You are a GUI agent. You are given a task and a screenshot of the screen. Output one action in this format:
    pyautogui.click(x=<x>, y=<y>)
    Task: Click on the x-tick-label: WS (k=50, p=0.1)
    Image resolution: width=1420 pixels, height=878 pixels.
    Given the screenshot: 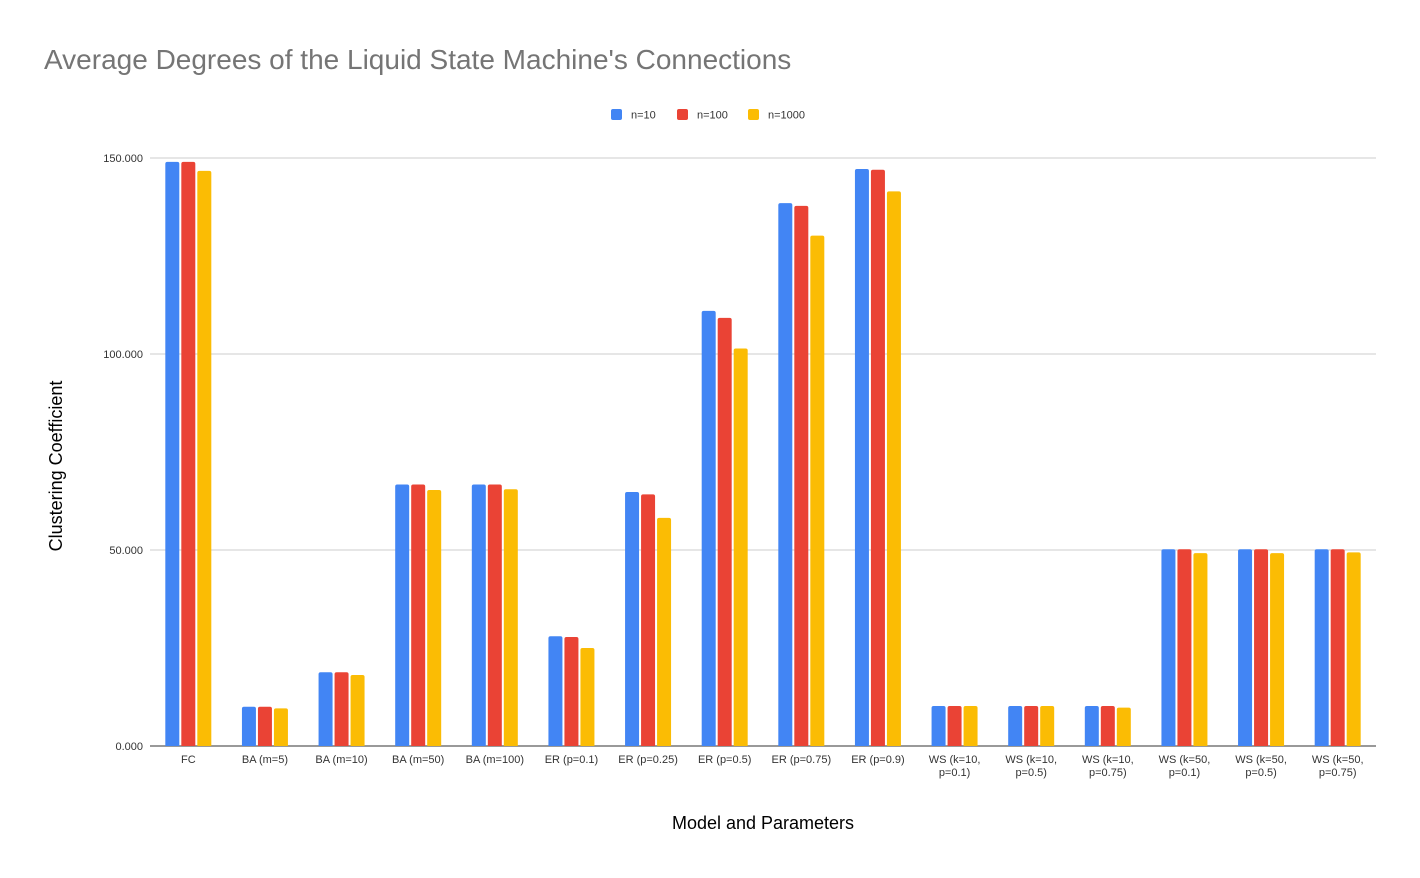 What is the action you would take?
    pyautogui.click(x=1185, y=766)
    